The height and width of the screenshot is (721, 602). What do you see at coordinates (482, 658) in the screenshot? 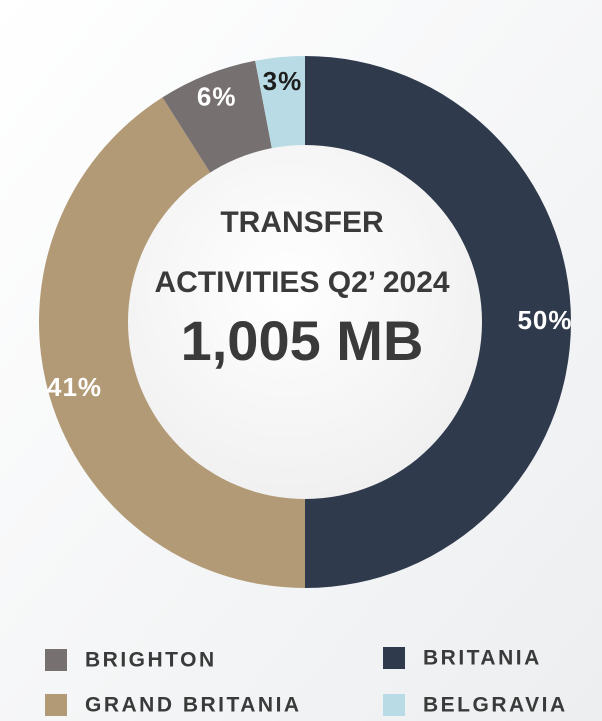
I see `legend-label: BRITANIA` at bounding box center [482, 658].